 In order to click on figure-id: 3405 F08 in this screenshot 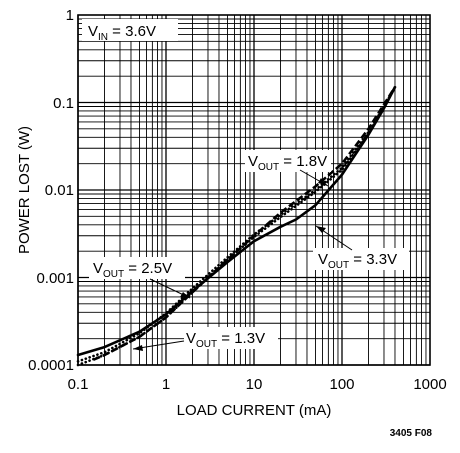, I will do `click(411, 433)`.